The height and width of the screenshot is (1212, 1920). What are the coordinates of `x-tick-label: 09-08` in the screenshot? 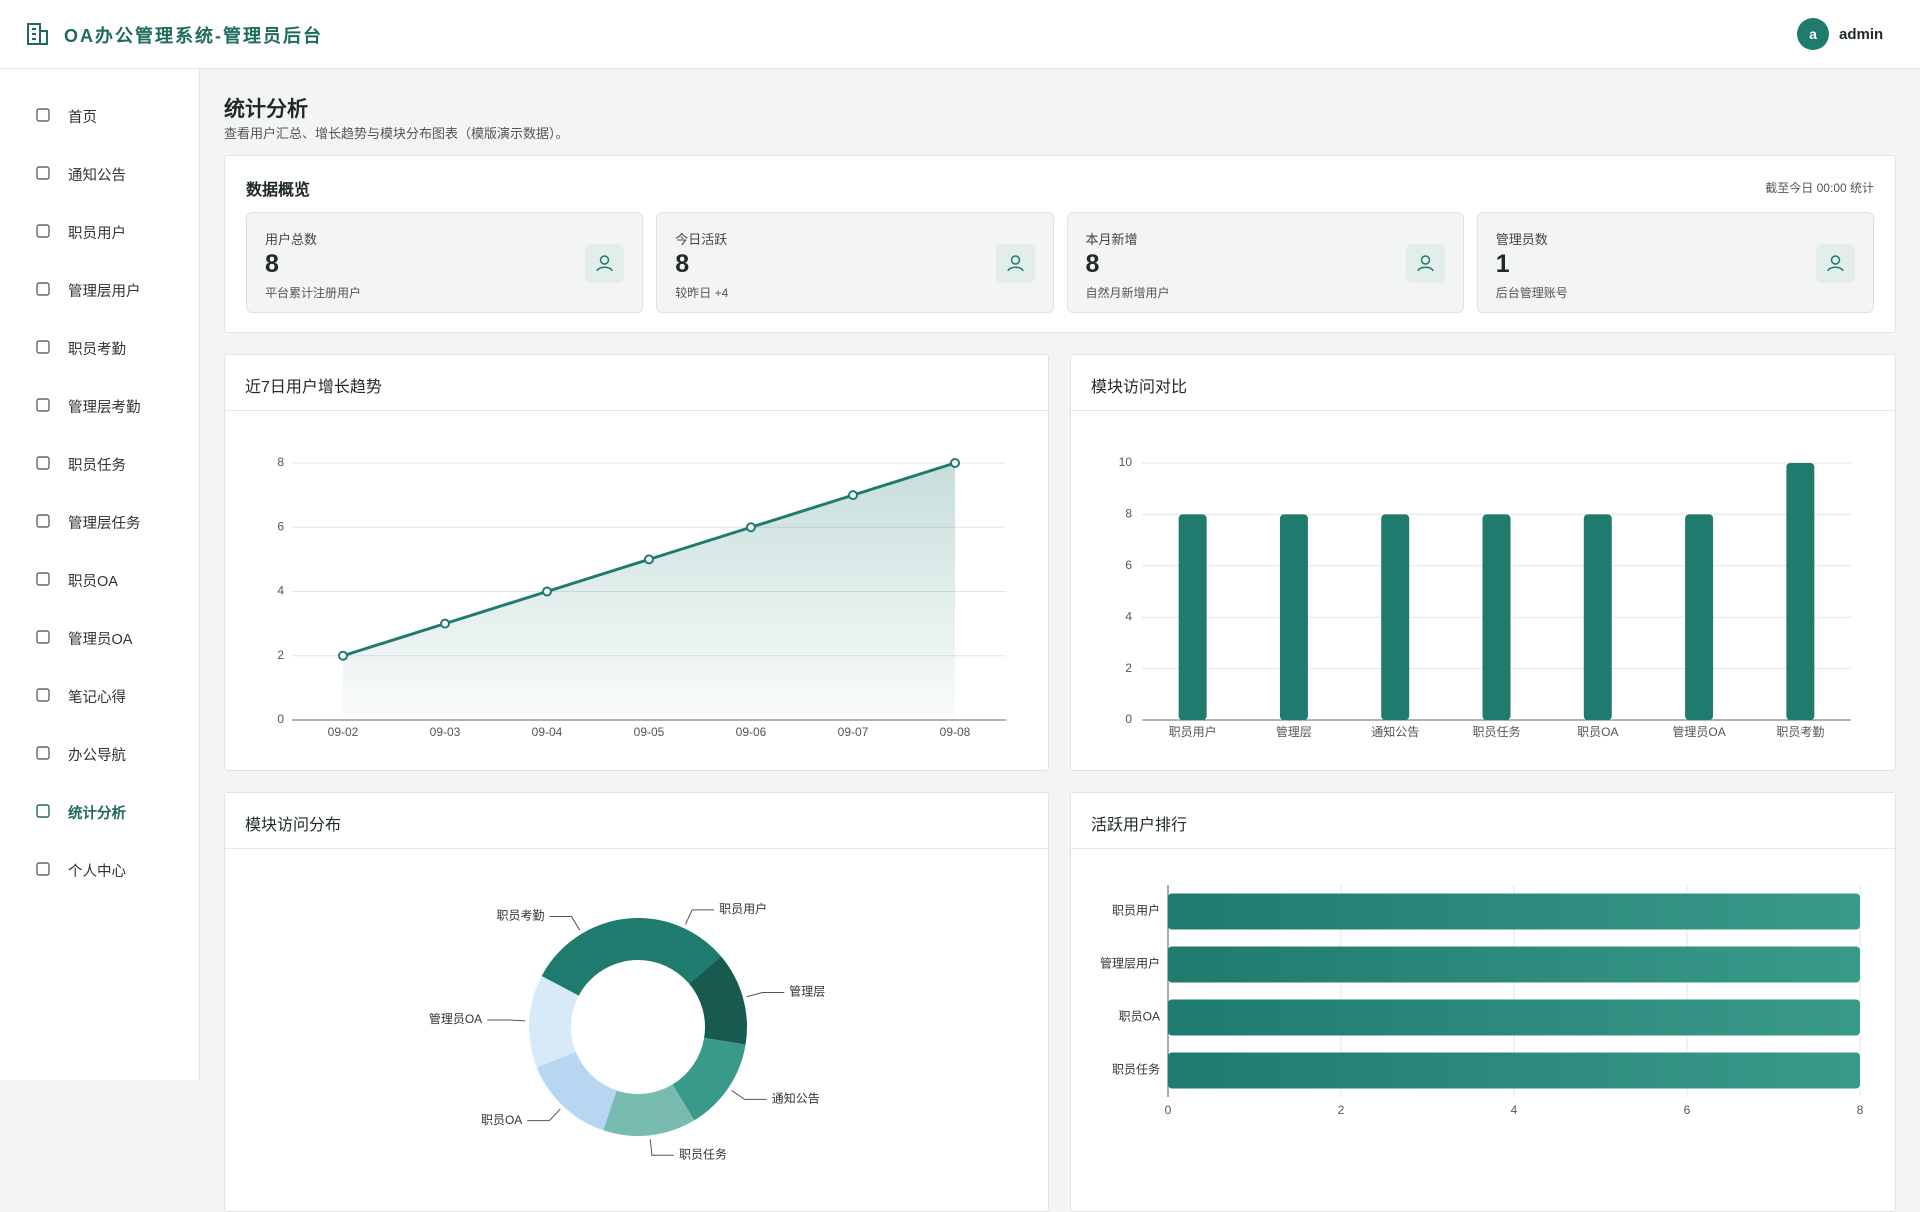 It's located at (955, 732).